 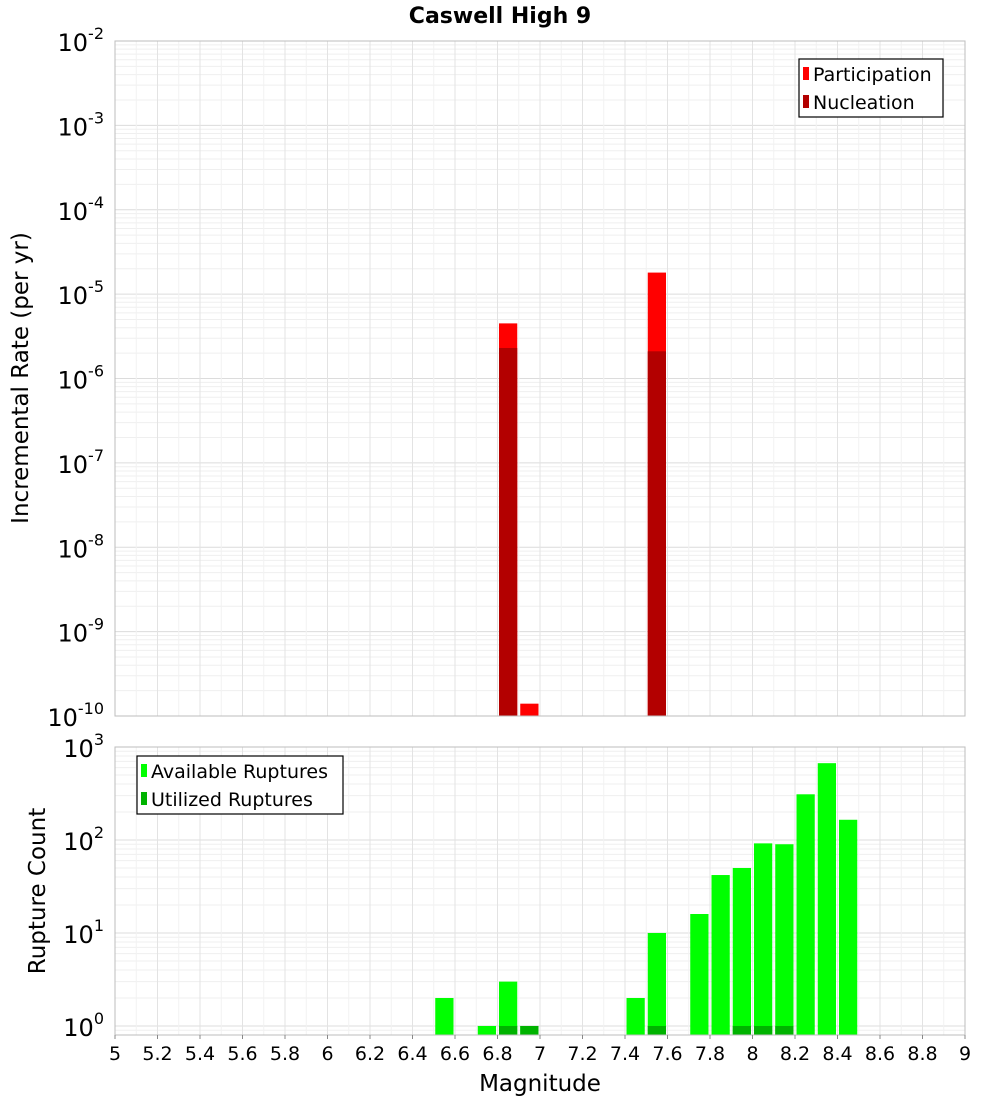 I want to click on legend: Participation Nucleation, so click(x=871, y=88).